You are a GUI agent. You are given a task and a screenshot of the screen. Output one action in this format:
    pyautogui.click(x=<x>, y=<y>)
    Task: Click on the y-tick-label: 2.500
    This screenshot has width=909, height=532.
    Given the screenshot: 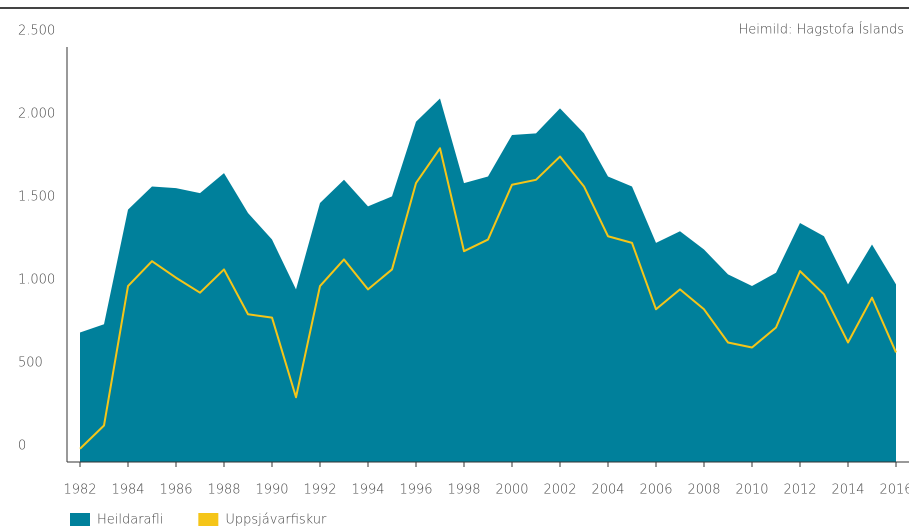 What is the action you would take?
    pyautogui.click(x=36, y=31)
    